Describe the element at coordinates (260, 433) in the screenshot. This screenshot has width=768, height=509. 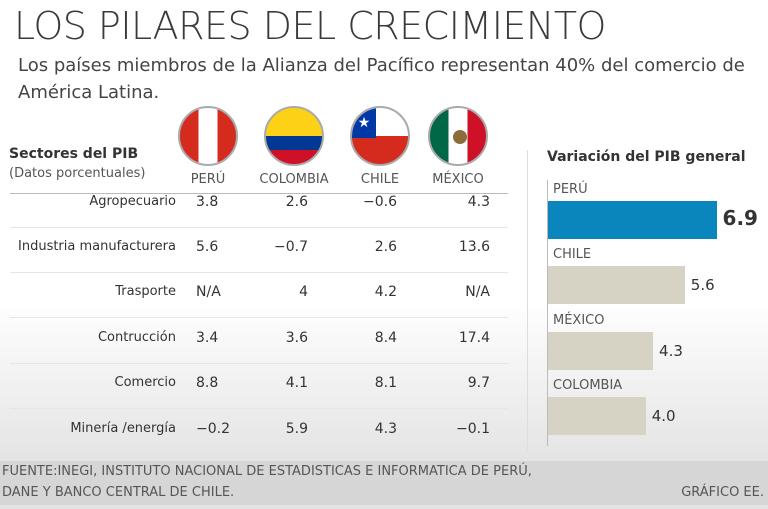
I see `table-row: Minería /energía −0.2 5.9 4.3 −0.1` at that location.